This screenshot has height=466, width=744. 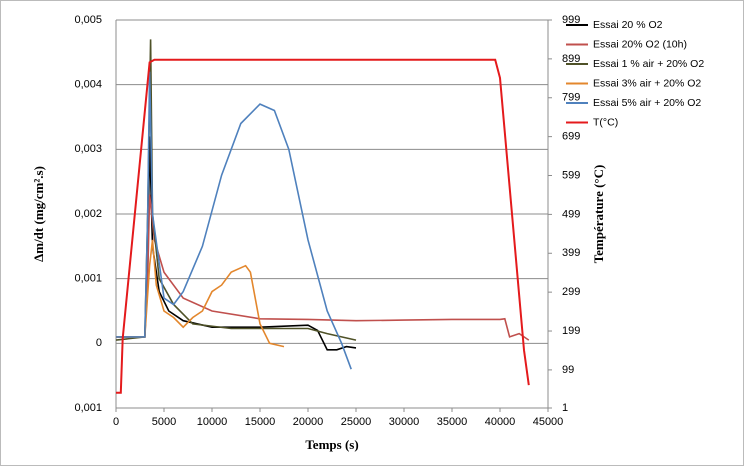 I want to click on x-tick-label: 30000, so click(x=404, y=422).